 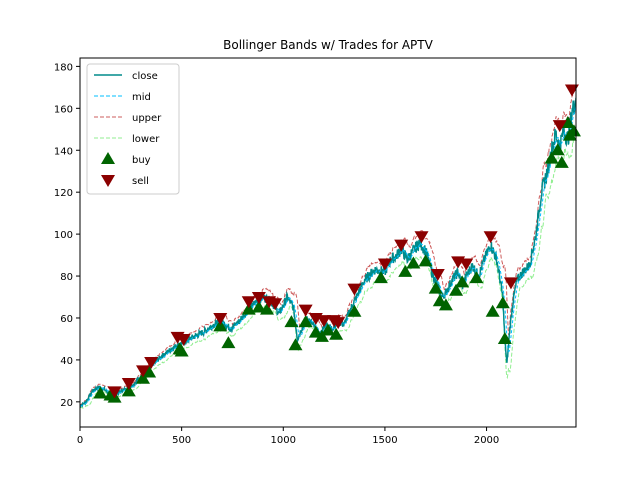 I want to click on chart-title: Bollinger Bands w/ Trades for APTV, so click(x=328, y=45).